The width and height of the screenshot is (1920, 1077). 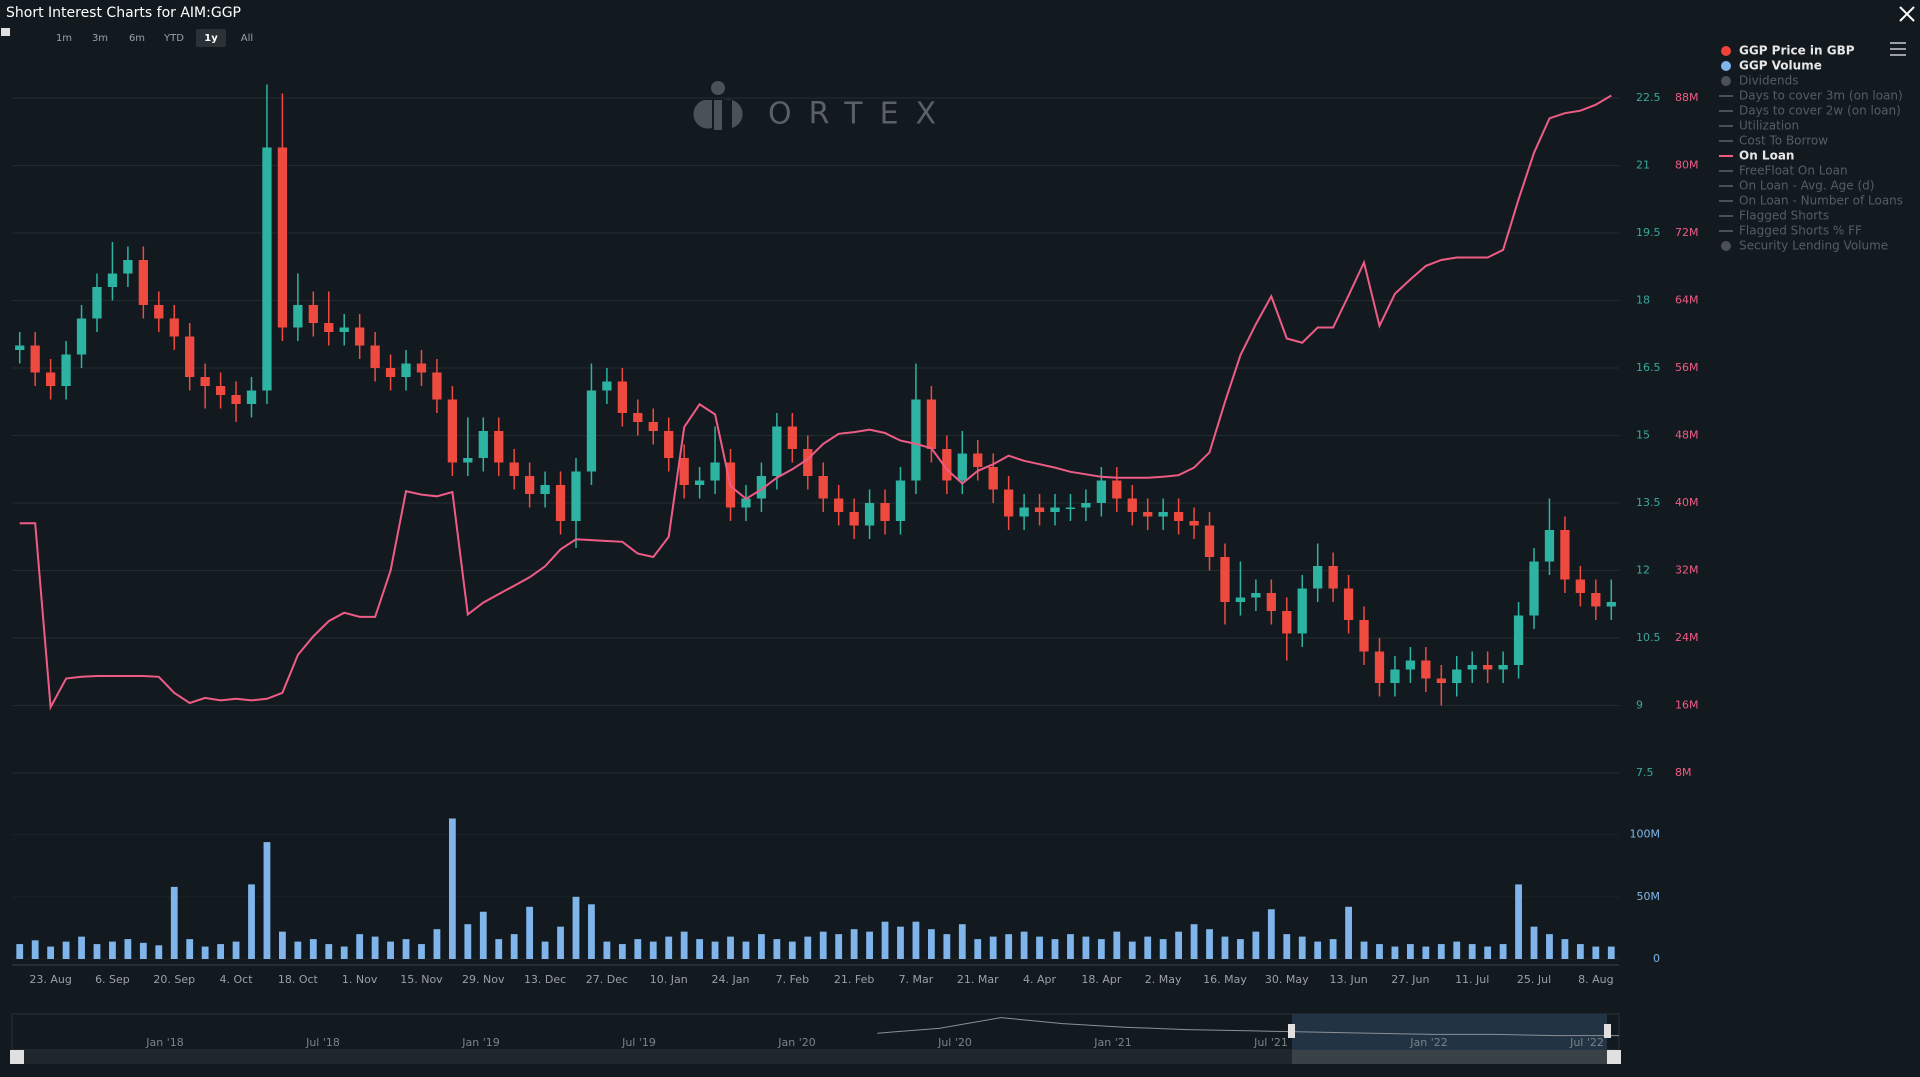 I want to click on navigator-label: Jan '20, so click(x=796, y=1042).